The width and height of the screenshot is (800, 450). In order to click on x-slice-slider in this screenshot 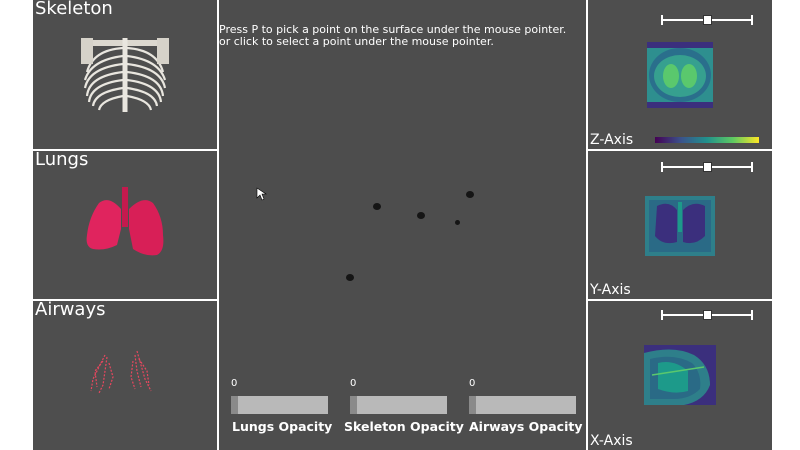, I will do `click(707, 315)`.